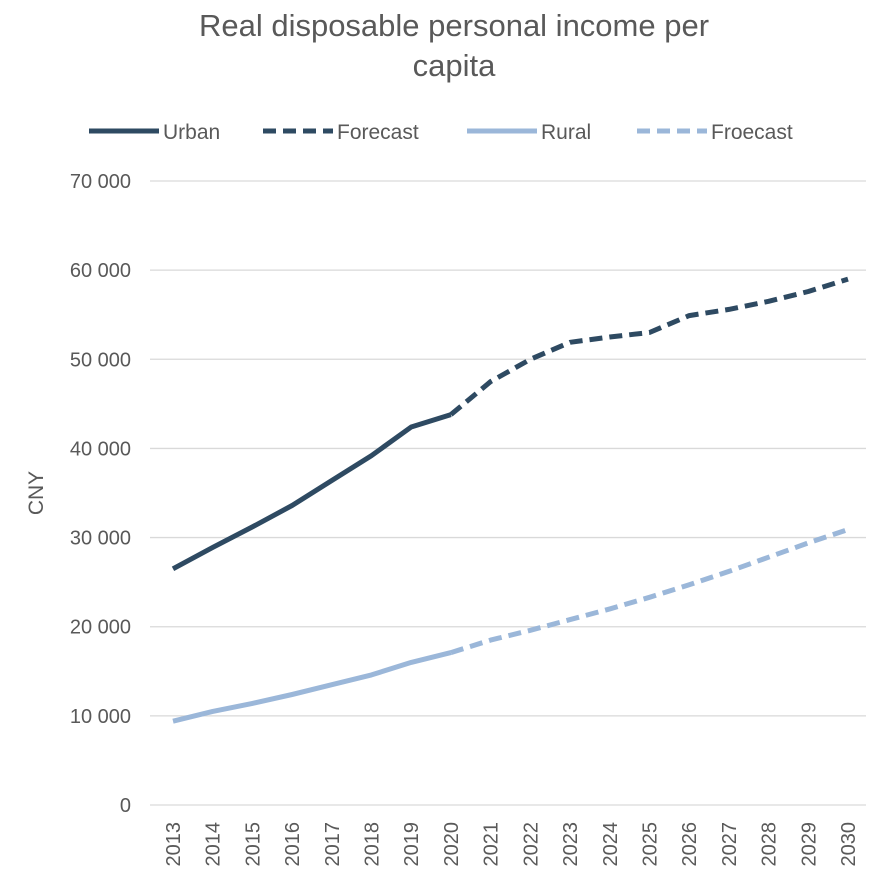 The height and width of the screenshot is (872, 874). What do you see at coordinates (100, 717) in the screenshot?
I see `y-tick-label: 10 000` at bounding box center [100, 717].